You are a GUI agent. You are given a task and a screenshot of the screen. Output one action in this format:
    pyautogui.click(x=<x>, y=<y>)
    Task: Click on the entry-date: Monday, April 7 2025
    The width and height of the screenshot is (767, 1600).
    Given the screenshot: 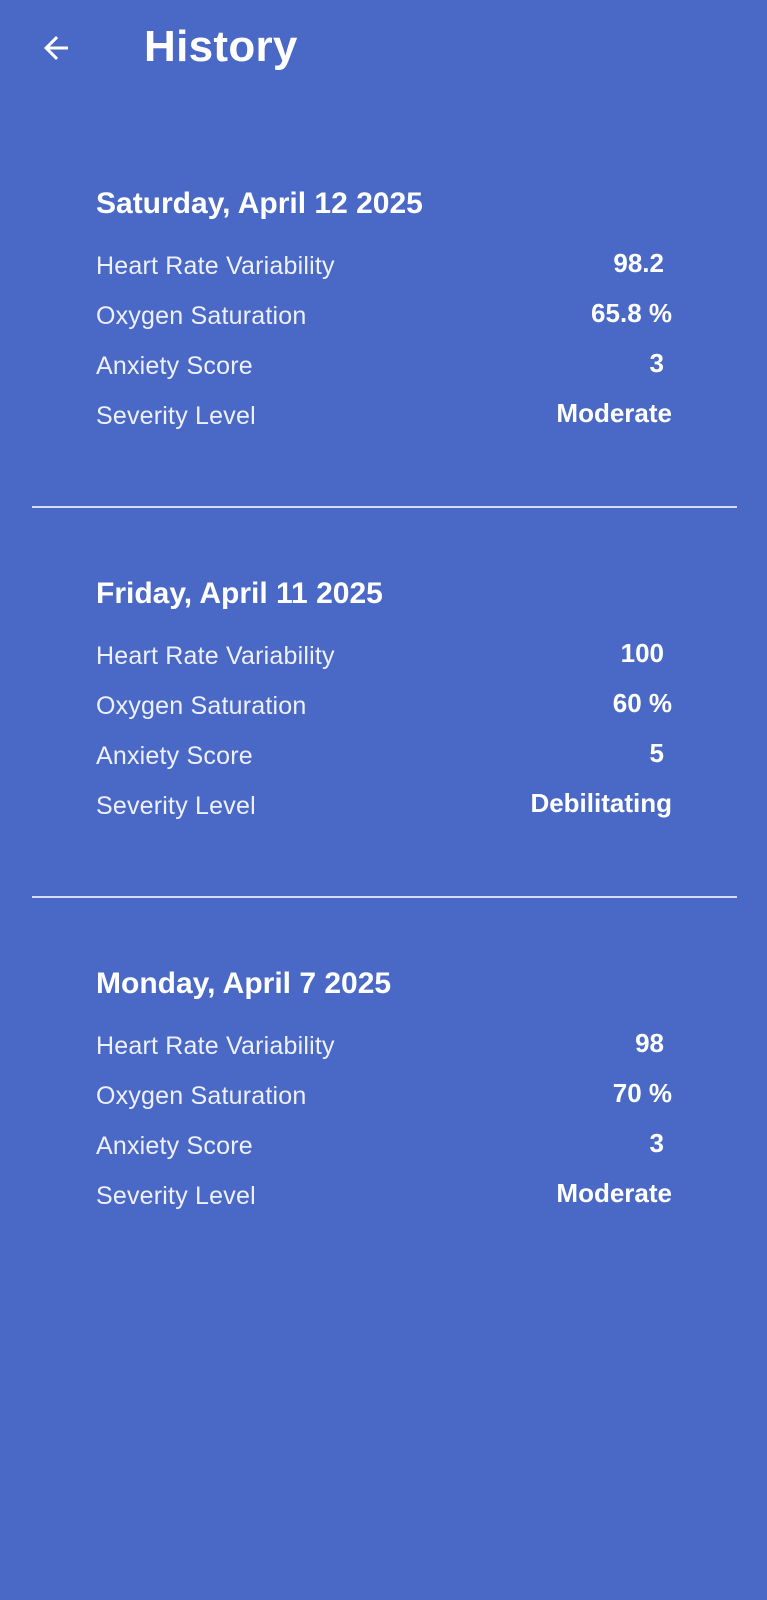 What is the action you would take?
    pyautogui.click(x=244, y=983)
    